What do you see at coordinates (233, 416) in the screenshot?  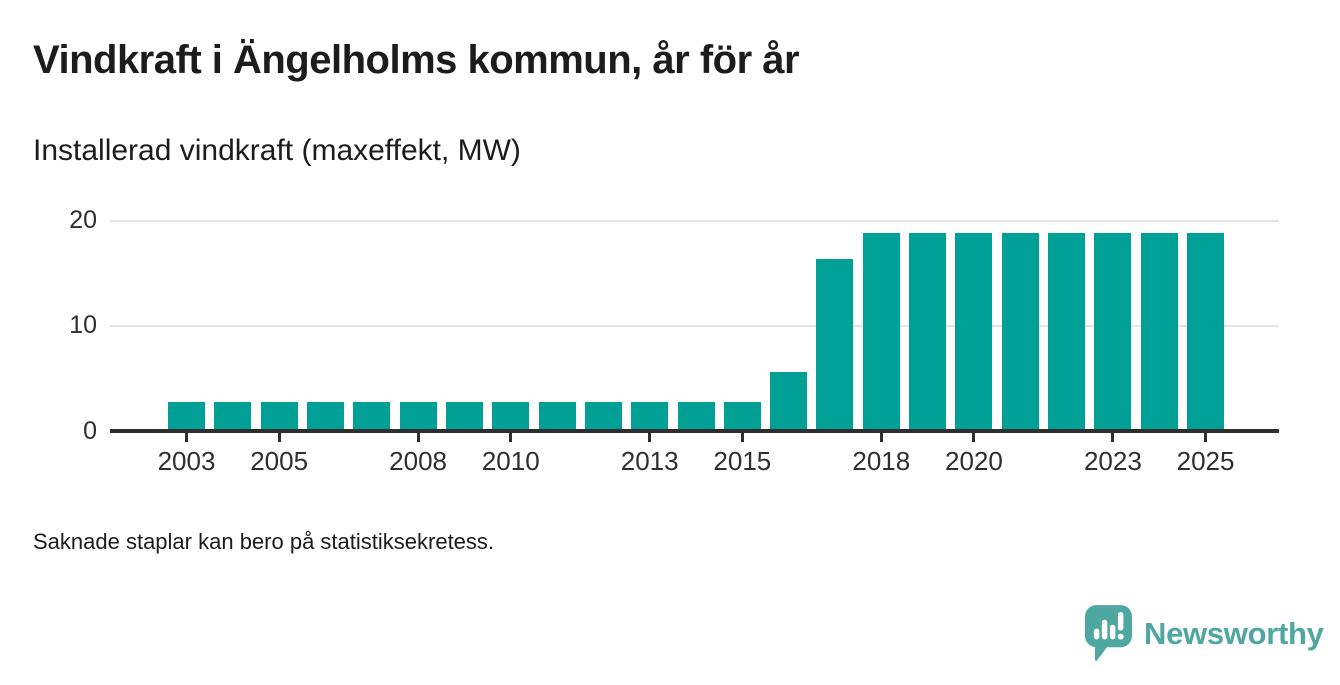 I see `bar-2004` at bounding box center [233, 416].